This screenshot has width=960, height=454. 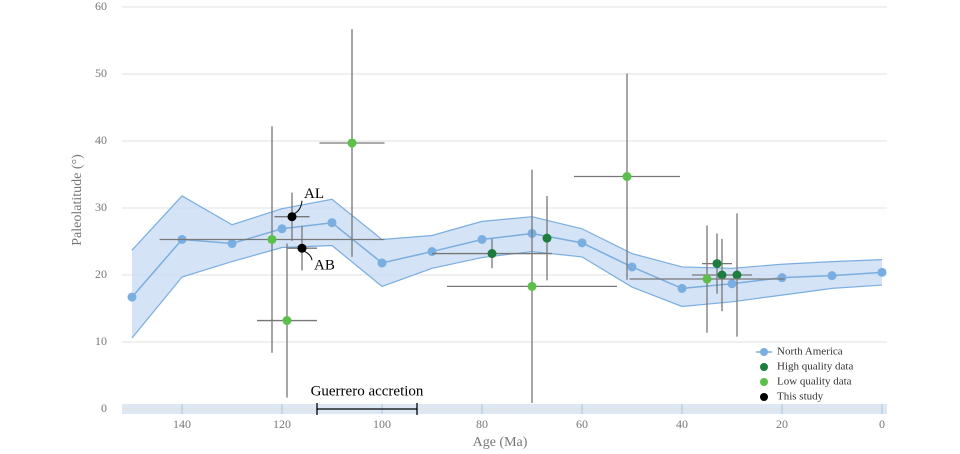 I want to click on y-tick-label: 60, so click(x=101, y=6).